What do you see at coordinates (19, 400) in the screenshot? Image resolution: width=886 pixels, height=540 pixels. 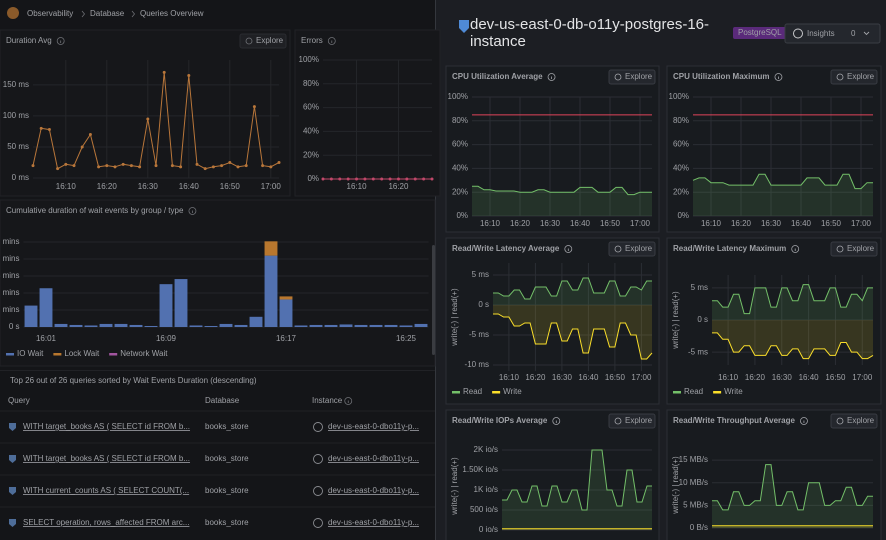 I see `column-header: Query` at bounding box center [19, 400].